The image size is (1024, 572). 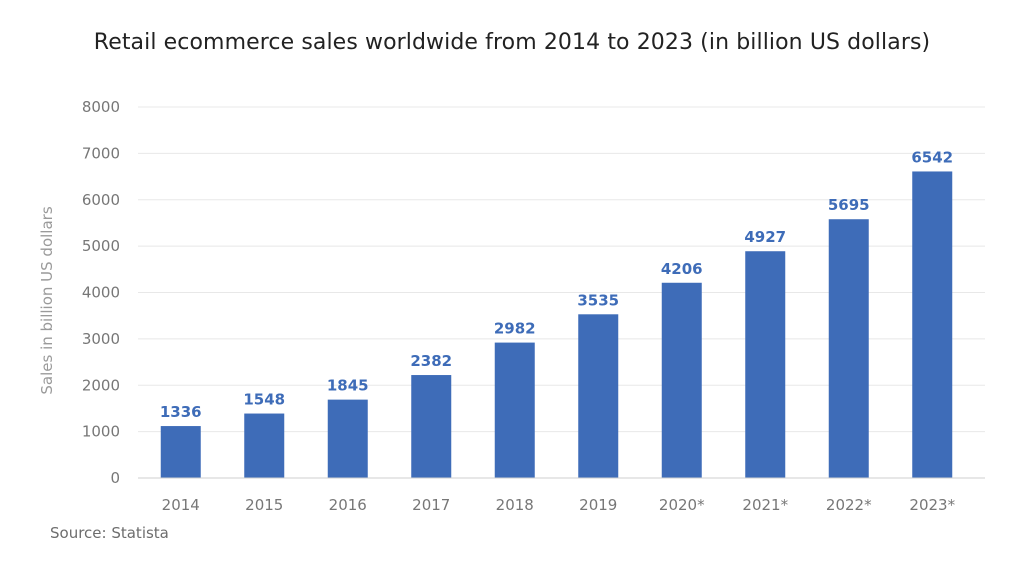 What do you see at coordinates (348, 386) in the screenshot?
I see `bar-value-label: 1845` at bounding box center [348, 386].